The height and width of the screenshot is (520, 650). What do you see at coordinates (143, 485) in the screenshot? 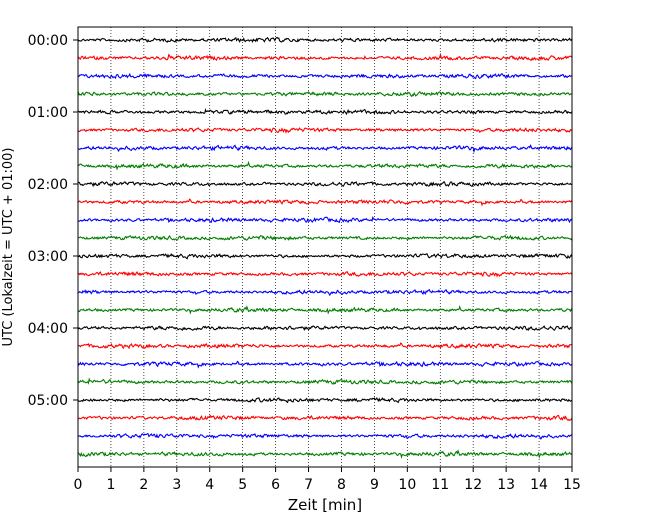
I see `x-tick-label-2: 2` at bounding box center [143, 485].